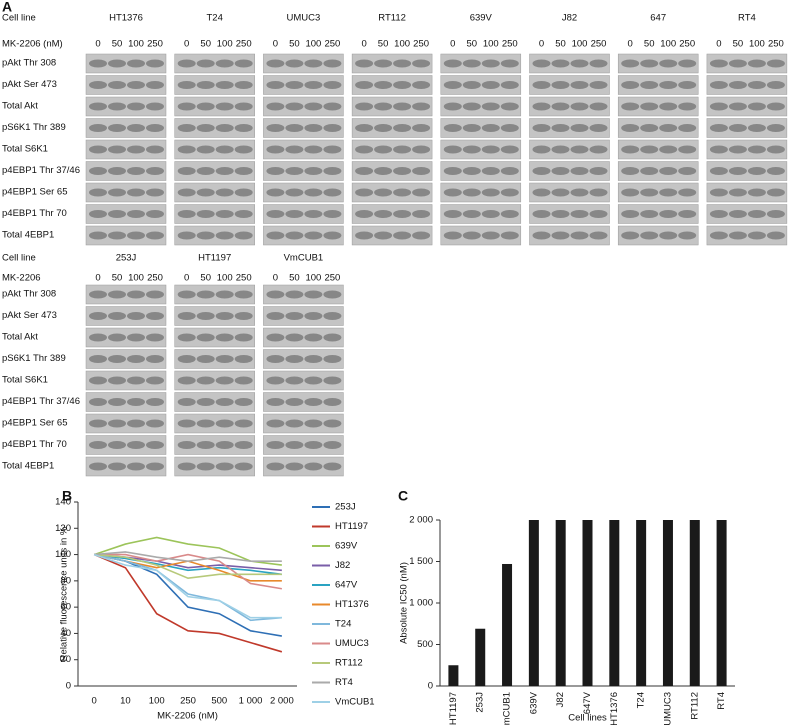  What do you see at coordinates (658, 18) in the screenshot?
I see `cell-line: 647` at bounding box center [658, 18].